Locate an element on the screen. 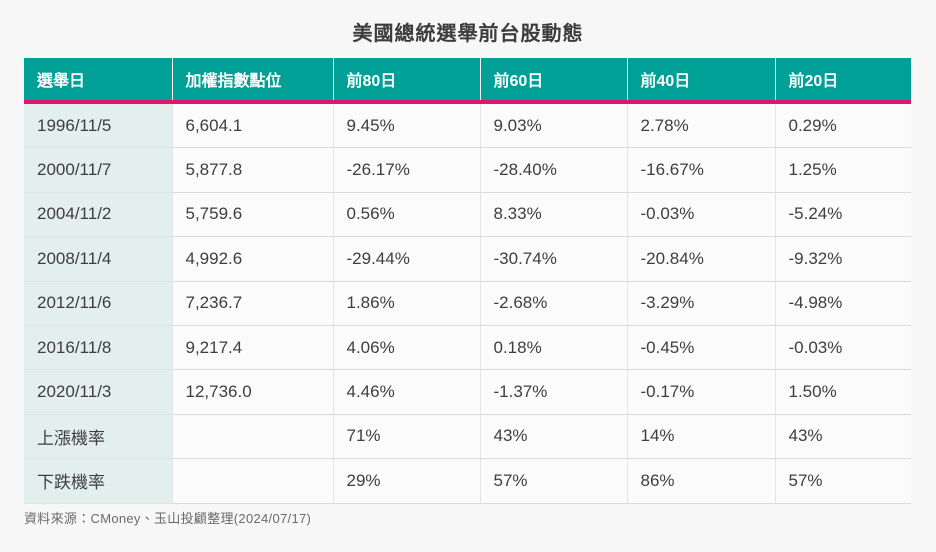 This screenshot has width=936, height=552. table-header: 選舉日 加權指數點位 前80日 前60日 前40日 前20日 is located at coordinates (467, 81).